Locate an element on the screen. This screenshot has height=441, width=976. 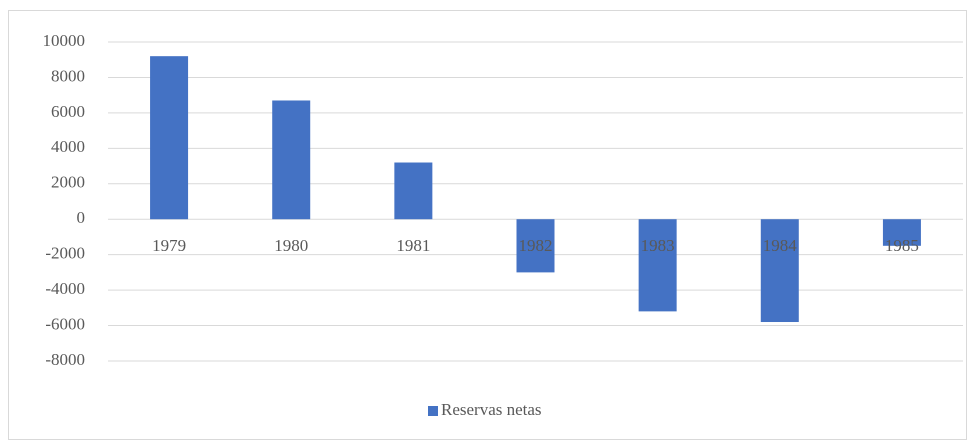
y-tick-label: 10000 is located at coordinates (64, 40).